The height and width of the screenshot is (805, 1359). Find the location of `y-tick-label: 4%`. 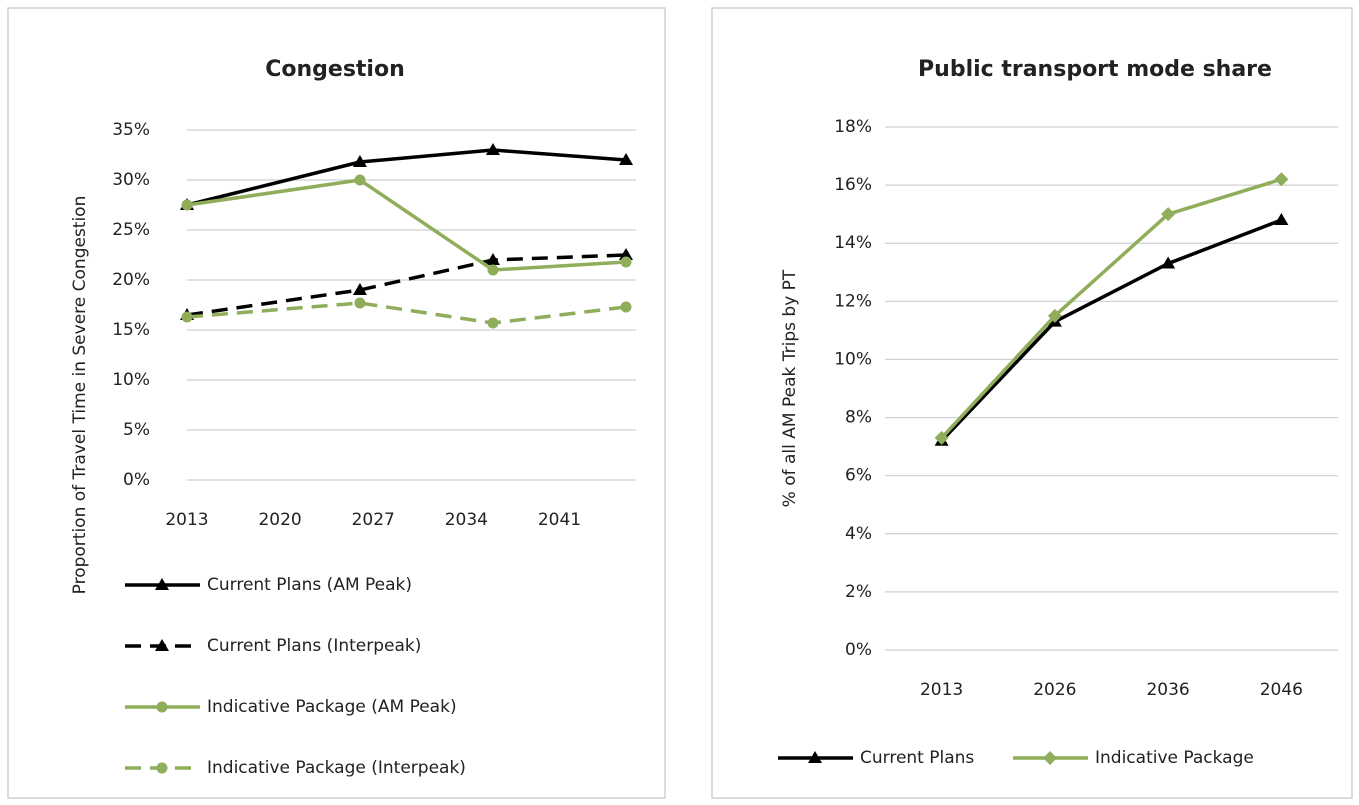

y-tick-label: 4% is located at coordinates (858, 534).